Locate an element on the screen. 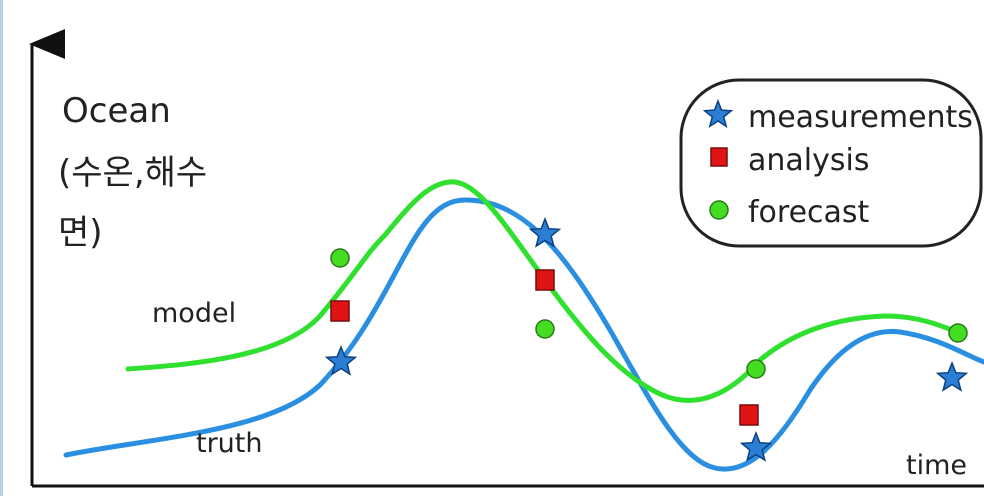 The height and width of the screenshot is (496, 984). legend-analysis-label: analysis is located at coordinates (808, 160).